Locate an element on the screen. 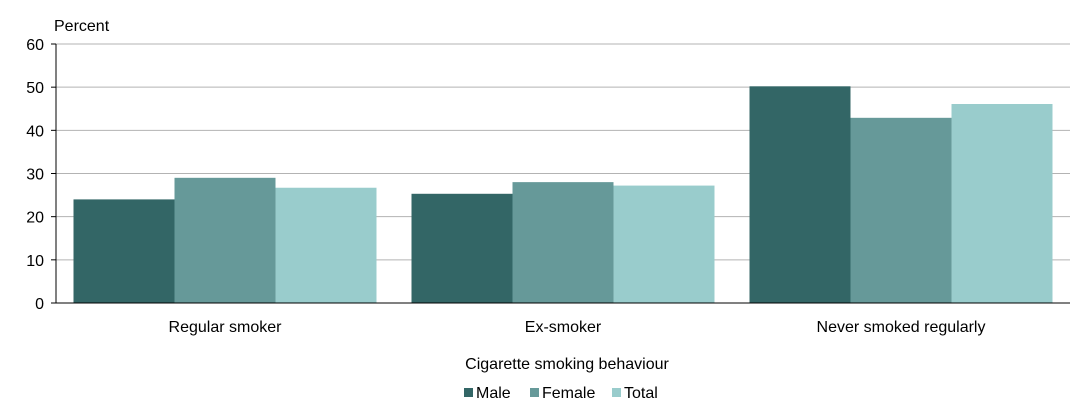 The height and width of the screenshot is (403, 1079). y-tick-label: 0 is located at coordinates (39, 304).